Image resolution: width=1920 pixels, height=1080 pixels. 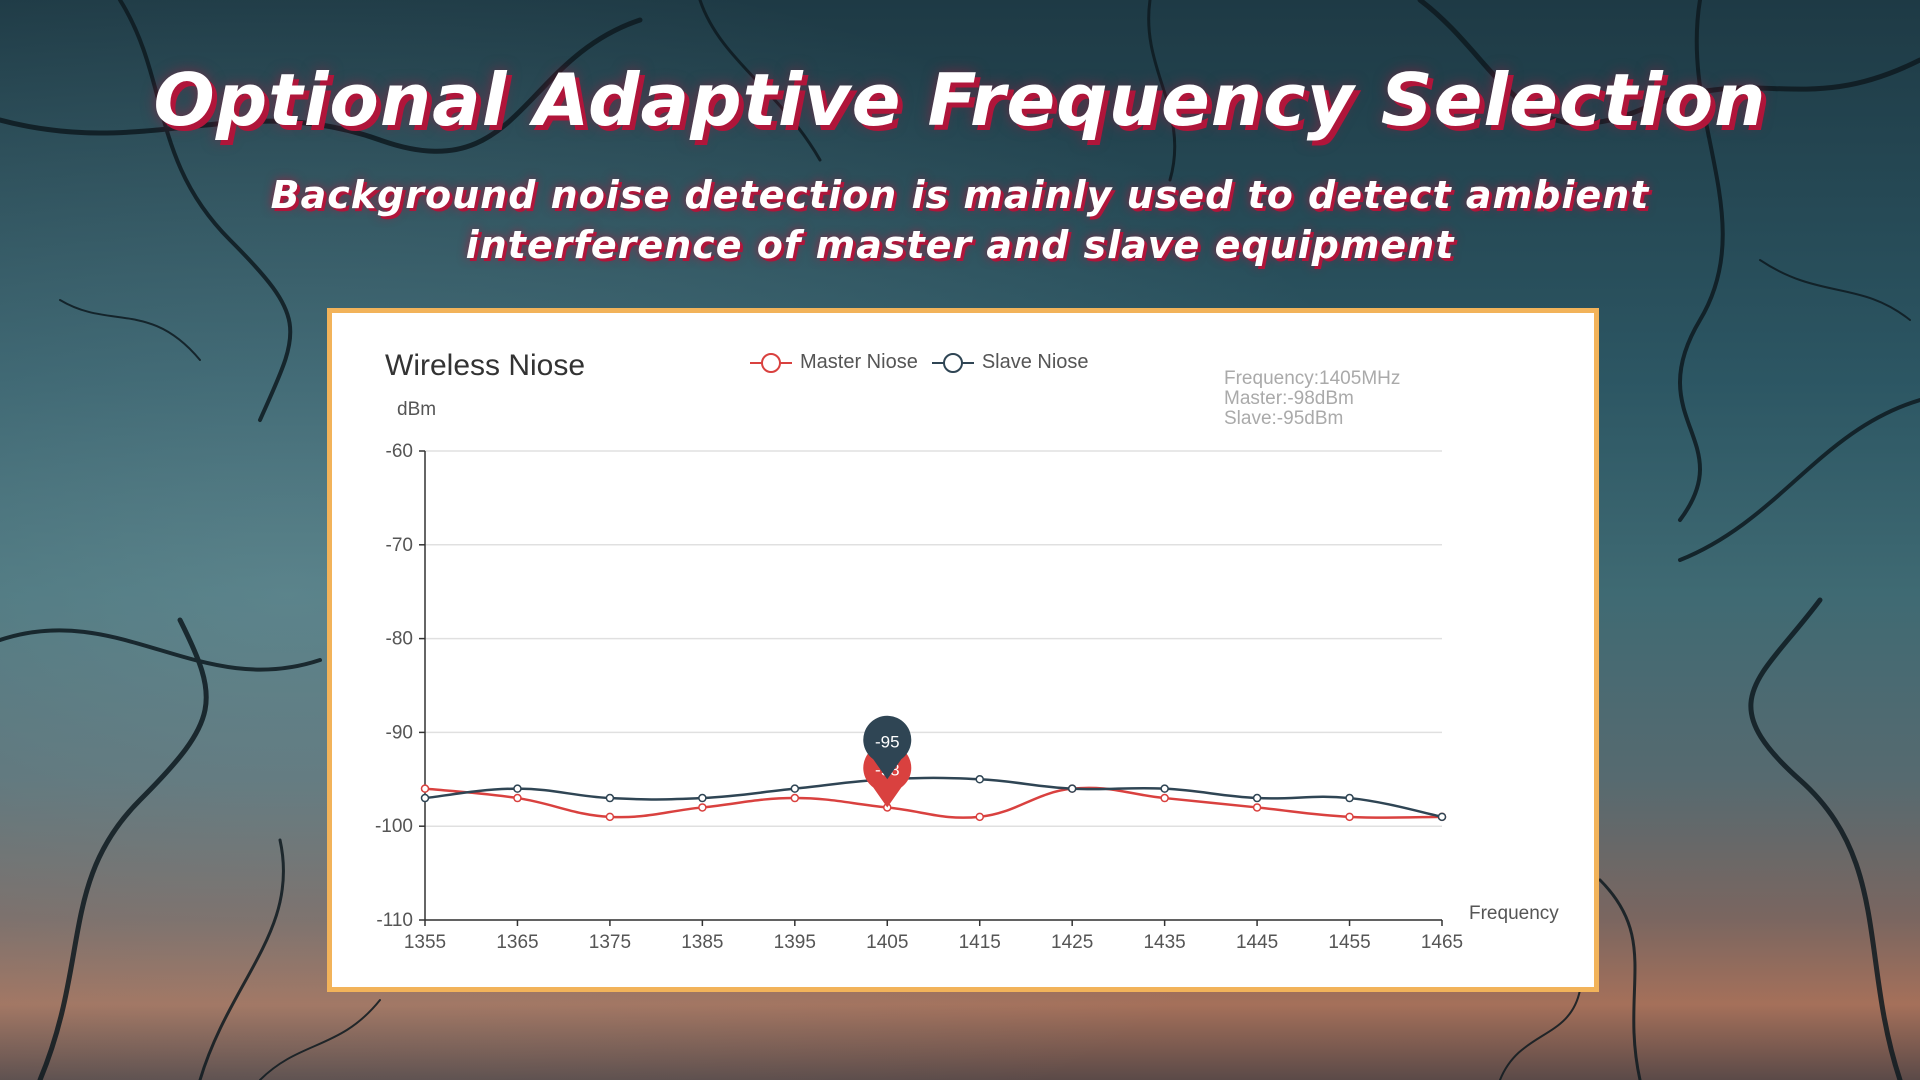 What do you see at coordinates (517, 942) in the screenshot?
I see `x-tick-label: 1365` at bounding box center [517, 942].